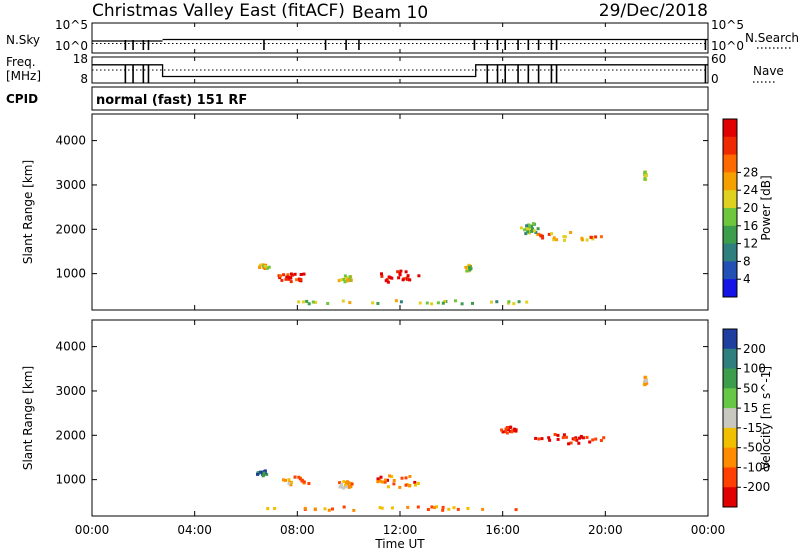  What do you see at coordinates (766, 207) in the screenshot?
I see `power-colorbar-label: Power [dB]` at bounding box center [766, 207].